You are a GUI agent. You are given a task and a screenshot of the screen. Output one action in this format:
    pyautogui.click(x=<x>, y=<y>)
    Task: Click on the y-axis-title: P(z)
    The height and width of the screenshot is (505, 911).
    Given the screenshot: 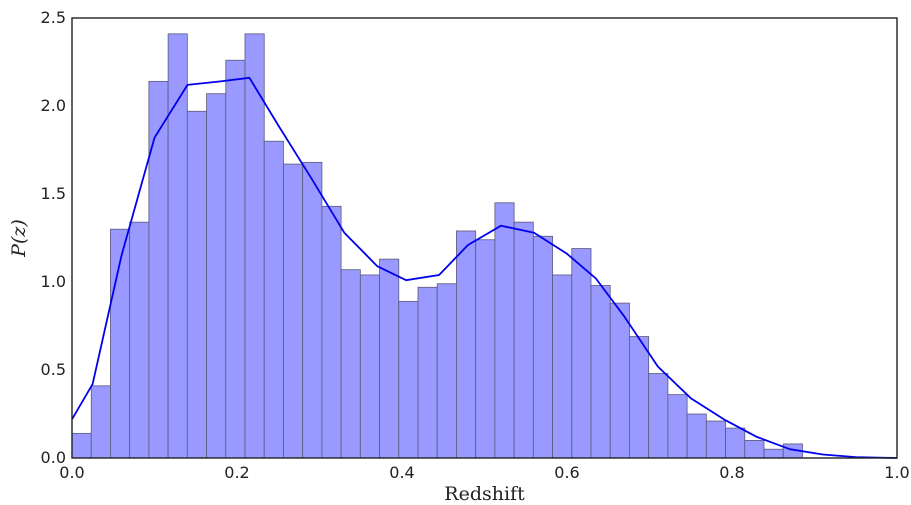 What is the action you would take?
    pyautogui.click(x=19, y=238)
    